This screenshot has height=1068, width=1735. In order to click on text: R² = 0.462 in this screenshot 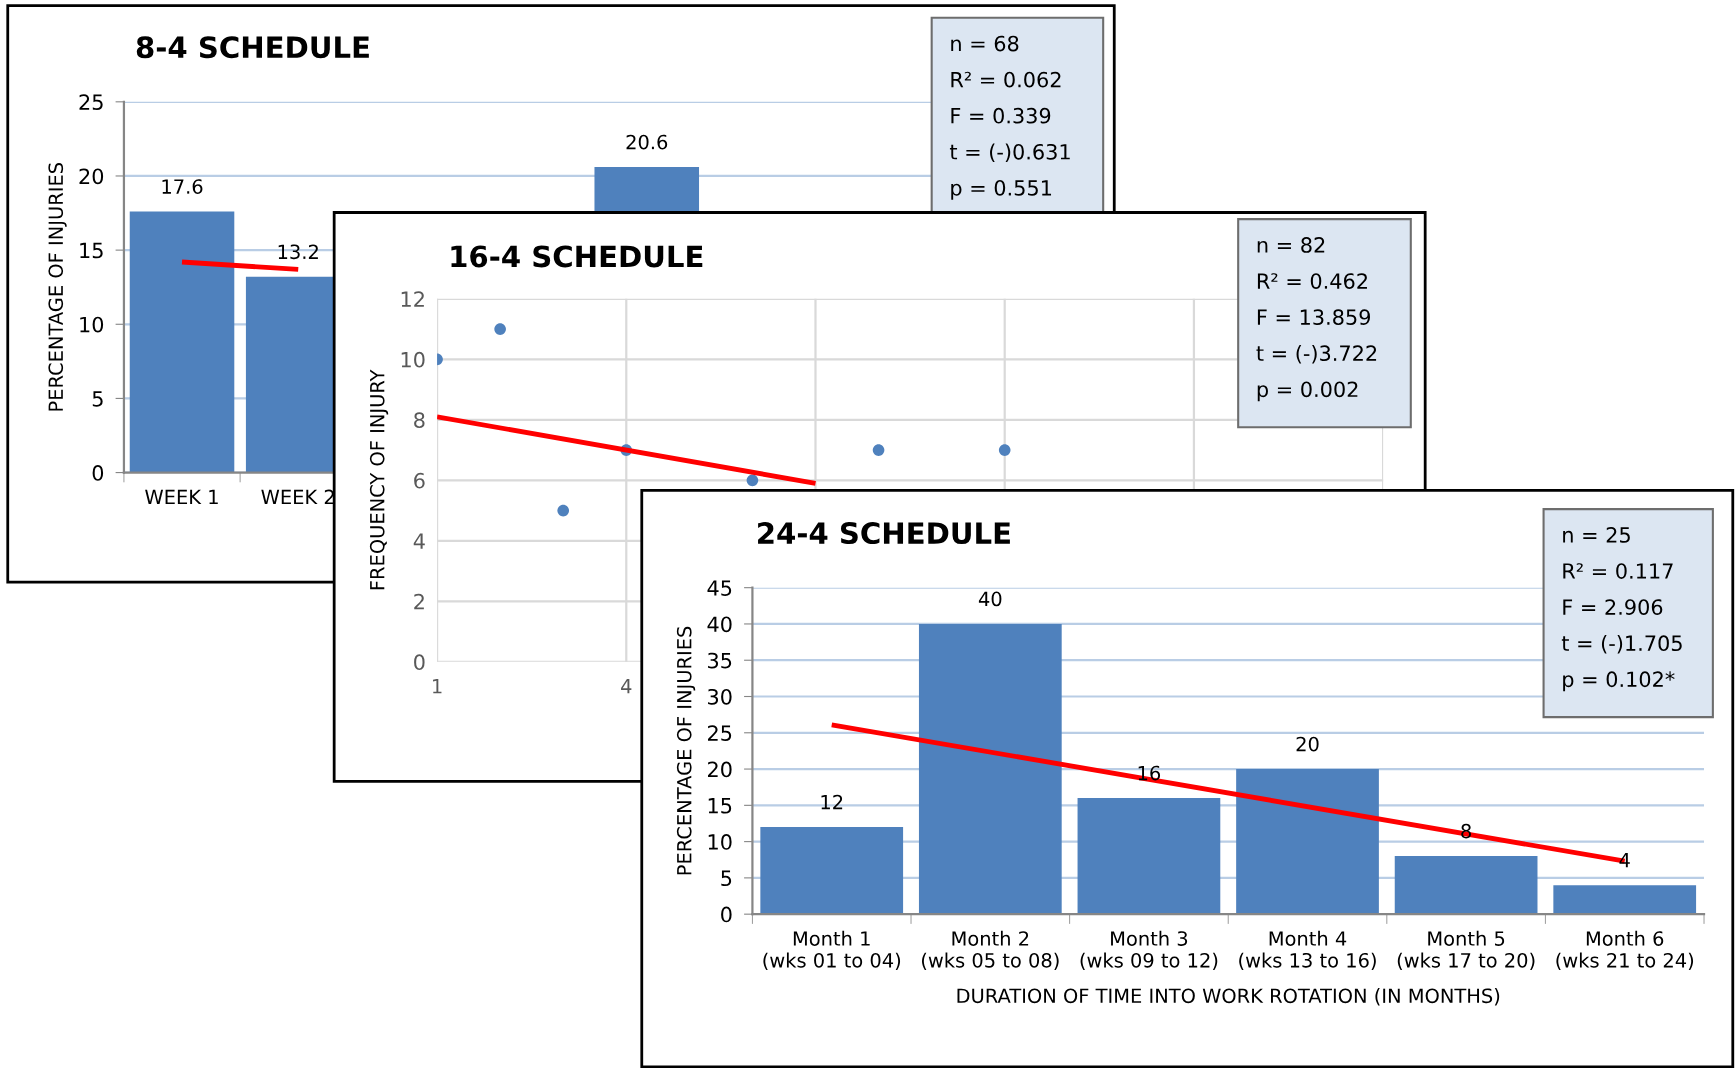, I will do `click(1312, 281)`.